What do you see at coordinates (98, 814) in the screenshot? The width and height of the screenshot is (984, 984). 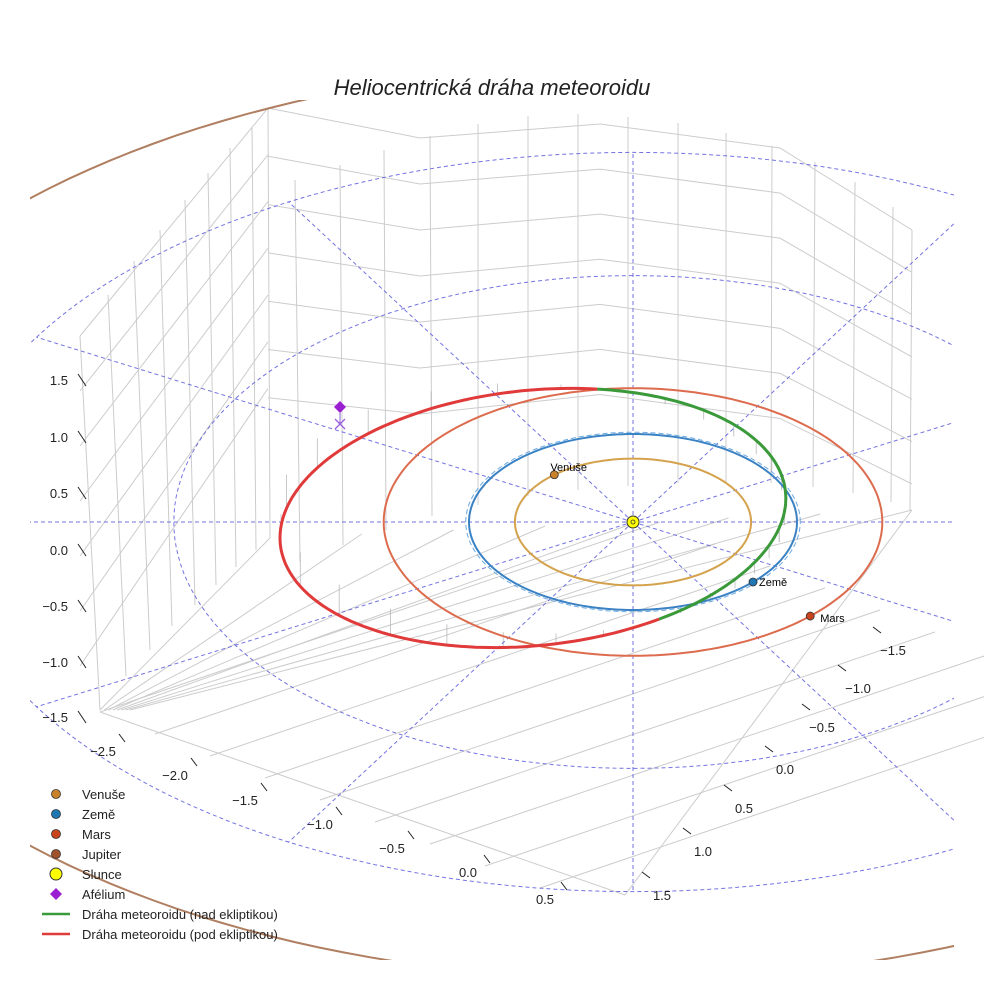 I see `legend-label: Země` at bounding box center [98, 814].